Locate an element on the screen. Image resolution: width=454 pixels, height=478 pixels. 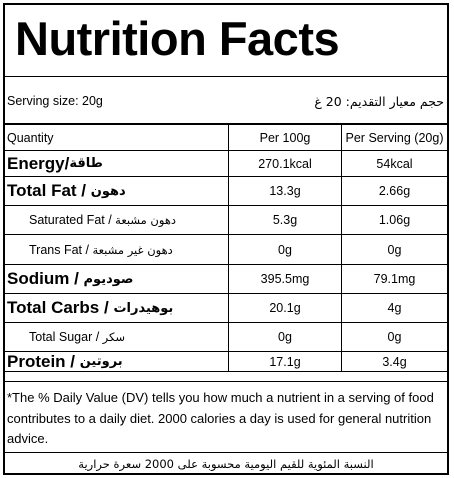
nutrient-name: Total Carbs / بوهيدرات is located at coordinates (117, 308).